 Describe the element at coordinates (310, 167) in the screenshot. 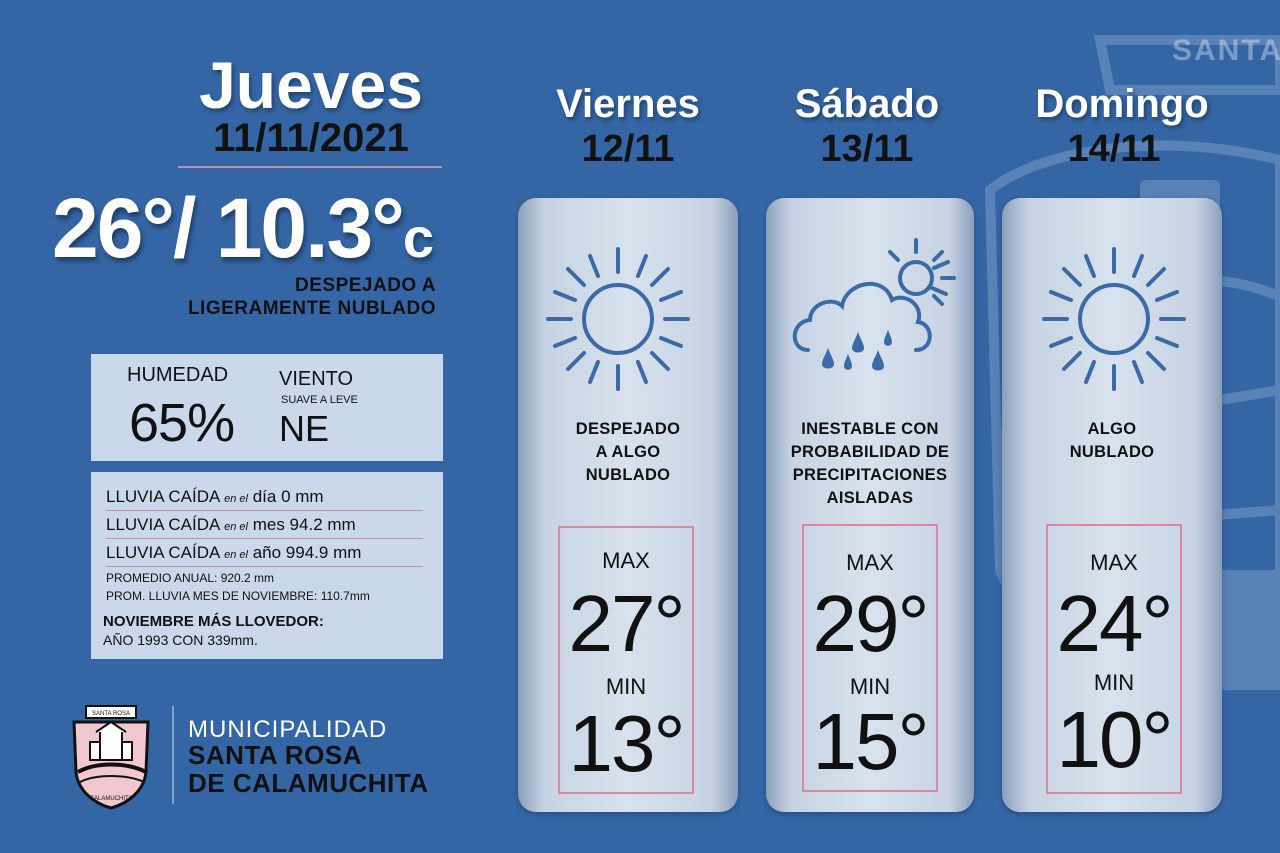

I see `today-divider` at that location.